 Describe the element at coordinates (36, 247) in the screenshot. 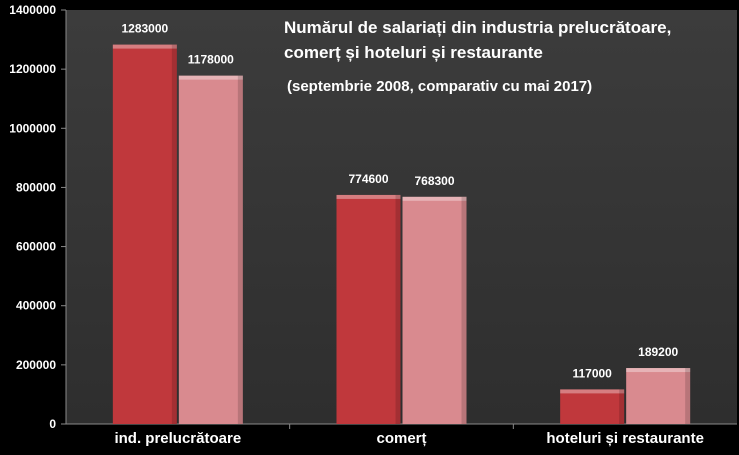

I see `y-tick-label: 600000` at that location.